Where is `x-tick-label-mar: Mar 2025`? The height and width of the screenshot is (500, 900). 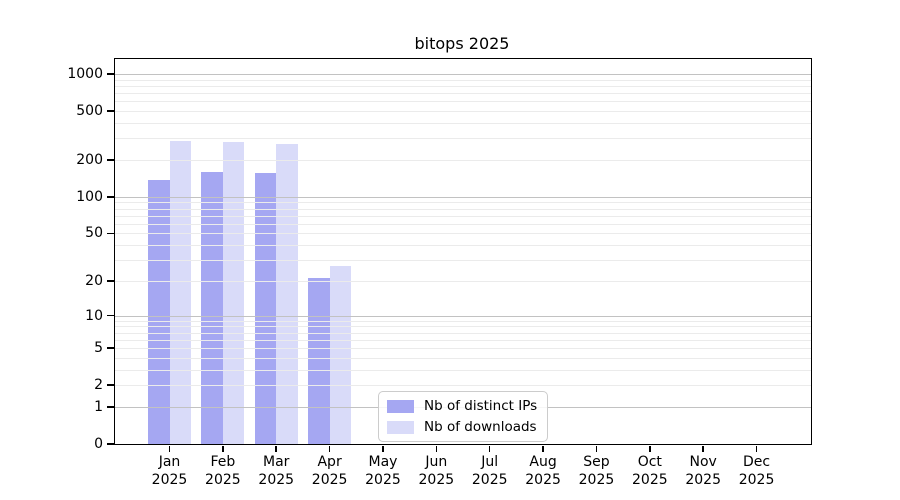
x-tick-label-mar: Mar 2025 is located at coordinates (276, 471).